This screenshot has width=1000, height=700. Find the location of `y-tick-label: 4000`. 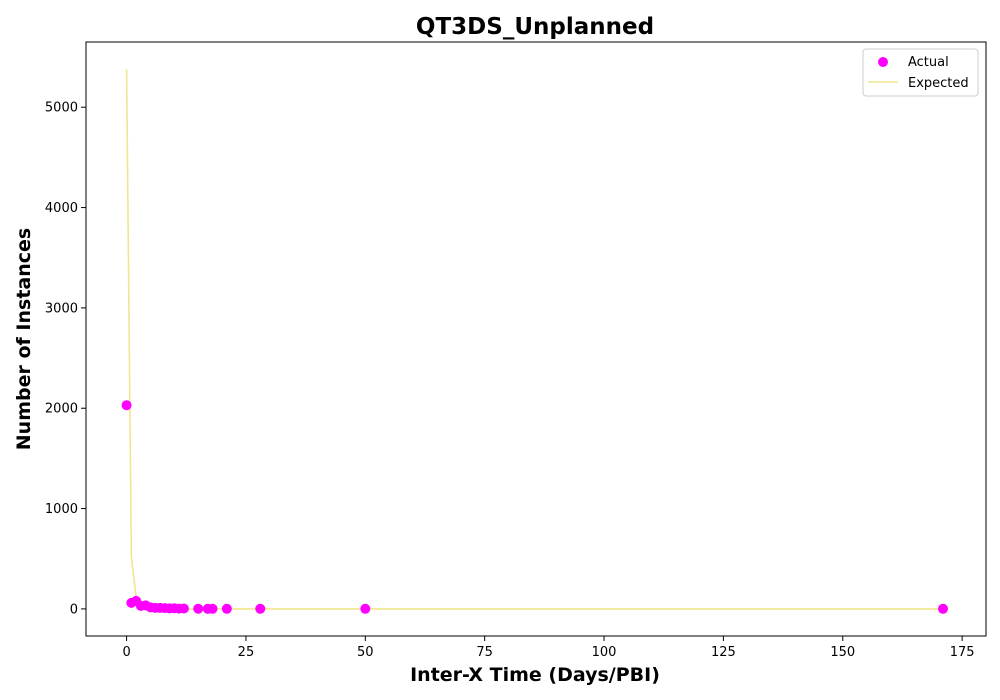

y-tick-label: 4000 is located at coordinates (61, 208).